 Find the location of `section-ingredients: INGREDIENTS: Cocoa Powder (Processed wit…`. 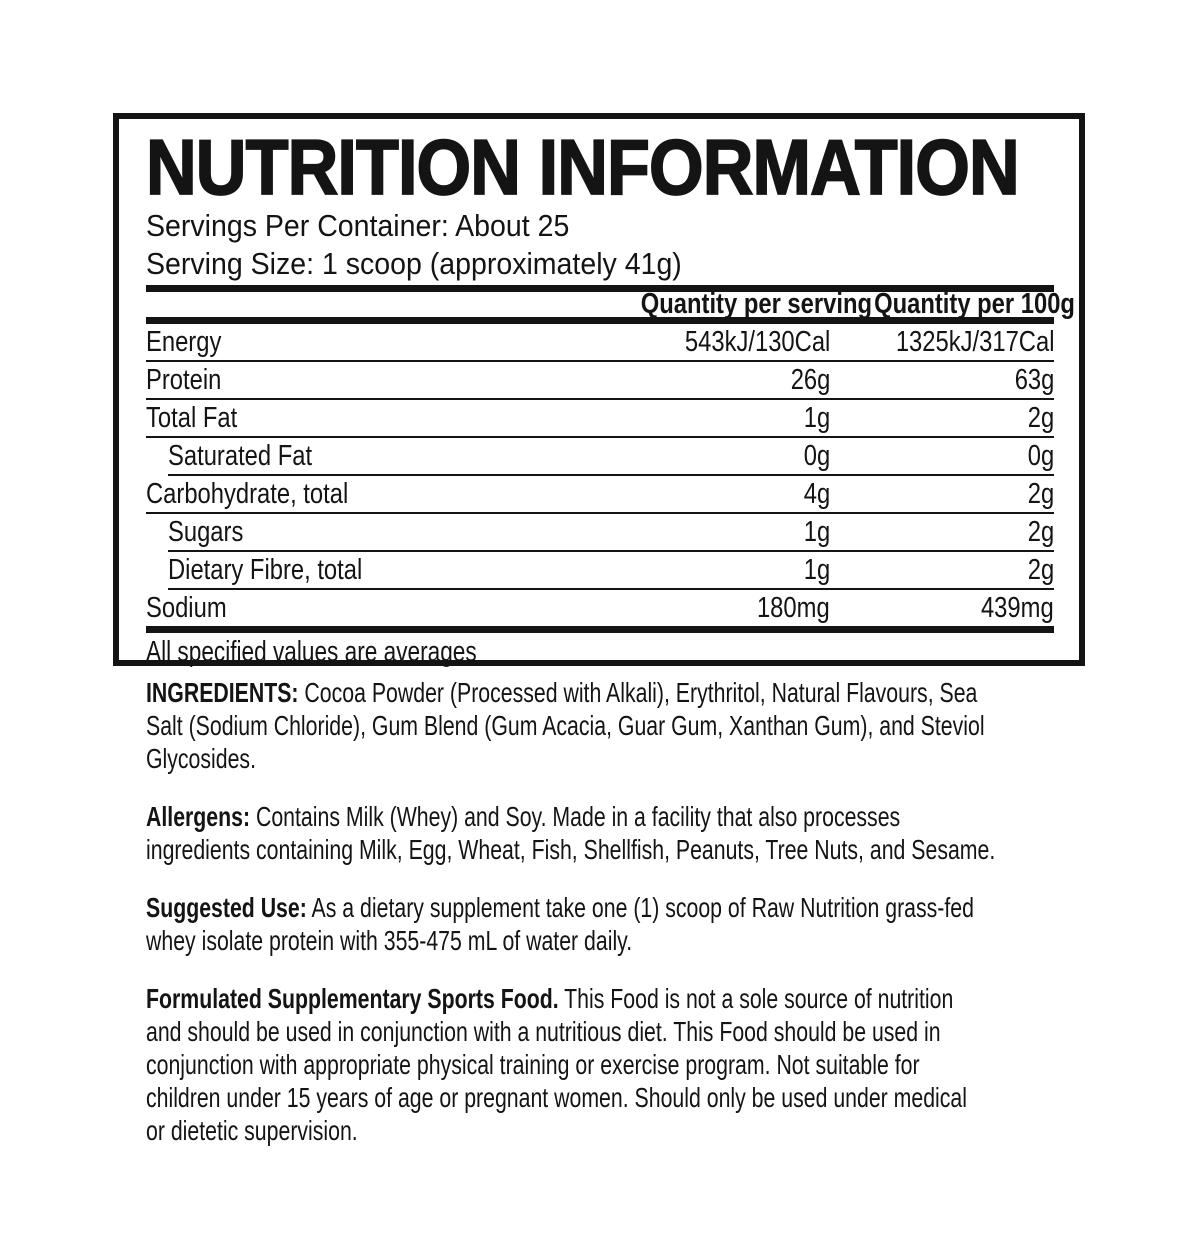

section-ingredients: INGREDIENTS: Cocoa Powder (Processed wit… is located at coordinates (625, 725).